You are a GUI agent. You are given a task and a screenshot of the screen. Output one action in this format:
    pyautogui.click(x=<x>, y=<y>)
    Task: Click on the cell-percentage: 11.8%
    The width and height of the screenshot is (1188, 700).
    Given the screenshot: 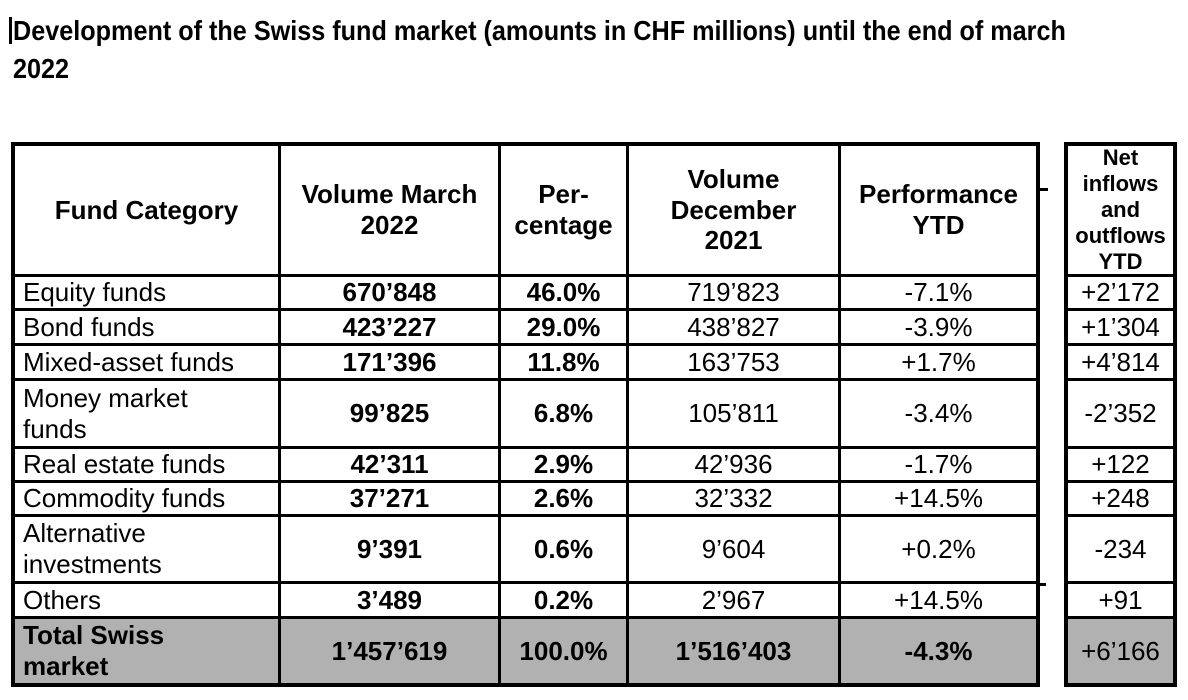 What is the action you would take?
    pyautogui.click(x=565, y=363)
    